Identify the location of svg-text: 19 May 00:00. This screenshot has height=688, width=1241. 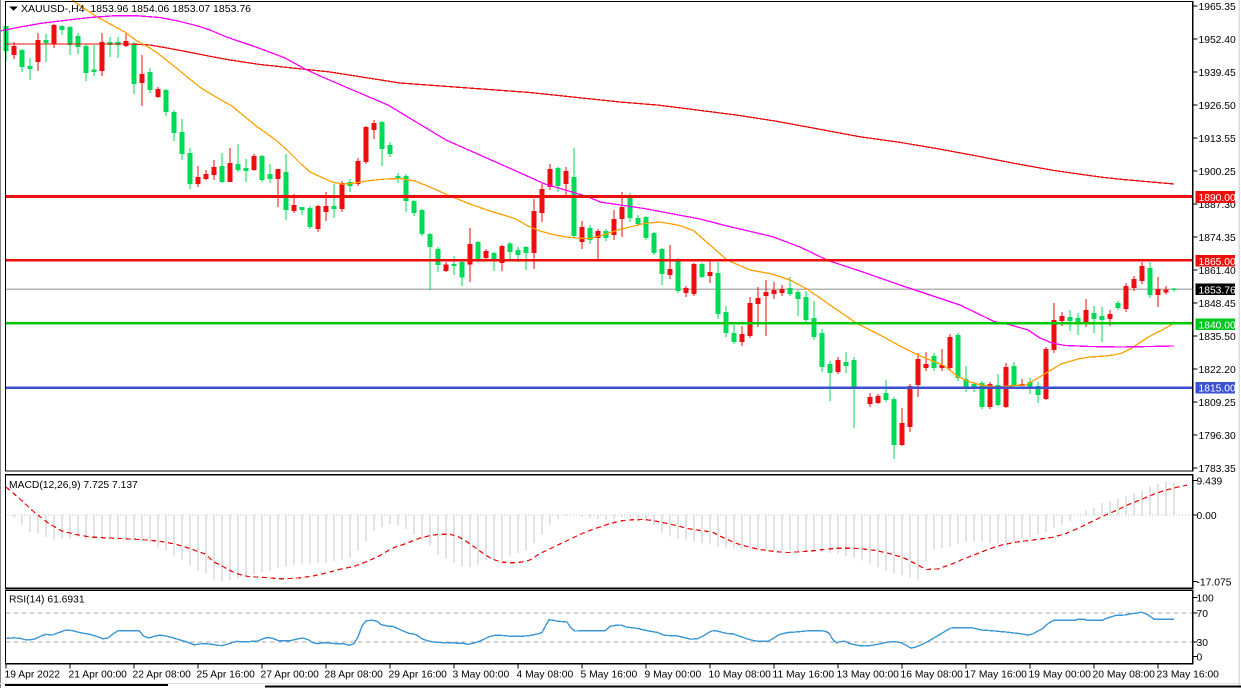
(1060, 675).